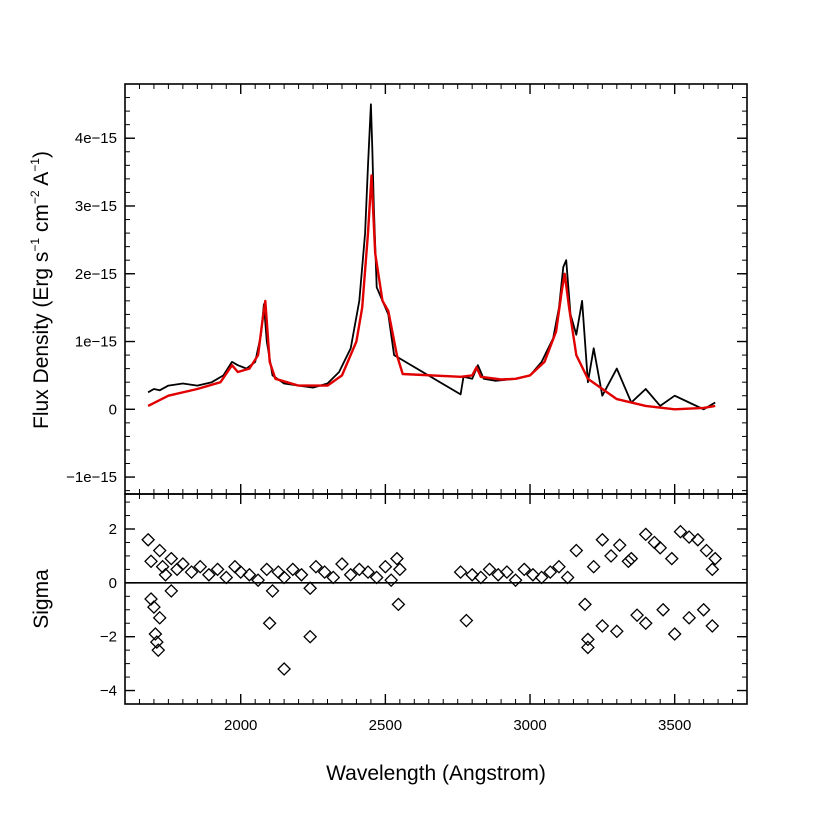 Image resolution: width=830 pixels, height=830 pixels. What do you see at coordinates (41, 599) in the screenshot?
I see `sigma-y-axis-label: Sigma` at bounding box center [41, 599].